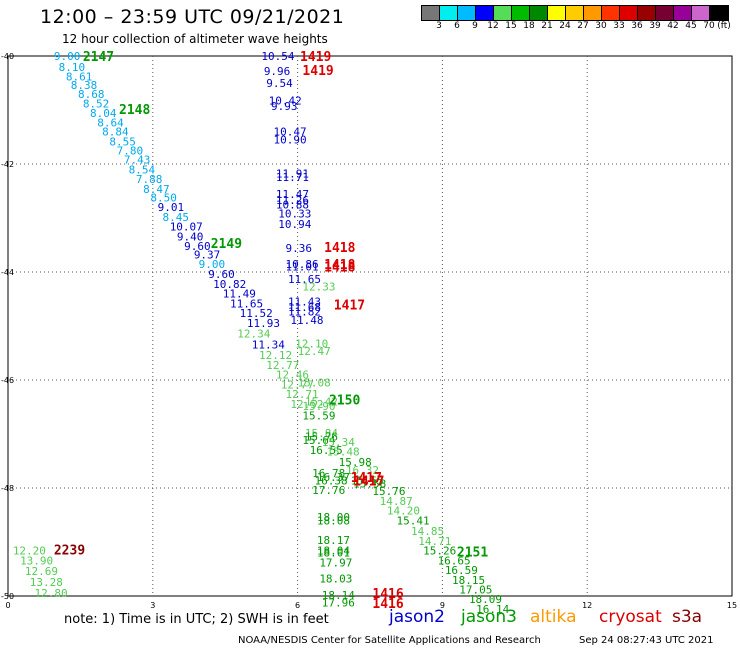  Describe the element at coordinates (7, 164) in the screenshot. I see `y-tick-label: -42` at that location.